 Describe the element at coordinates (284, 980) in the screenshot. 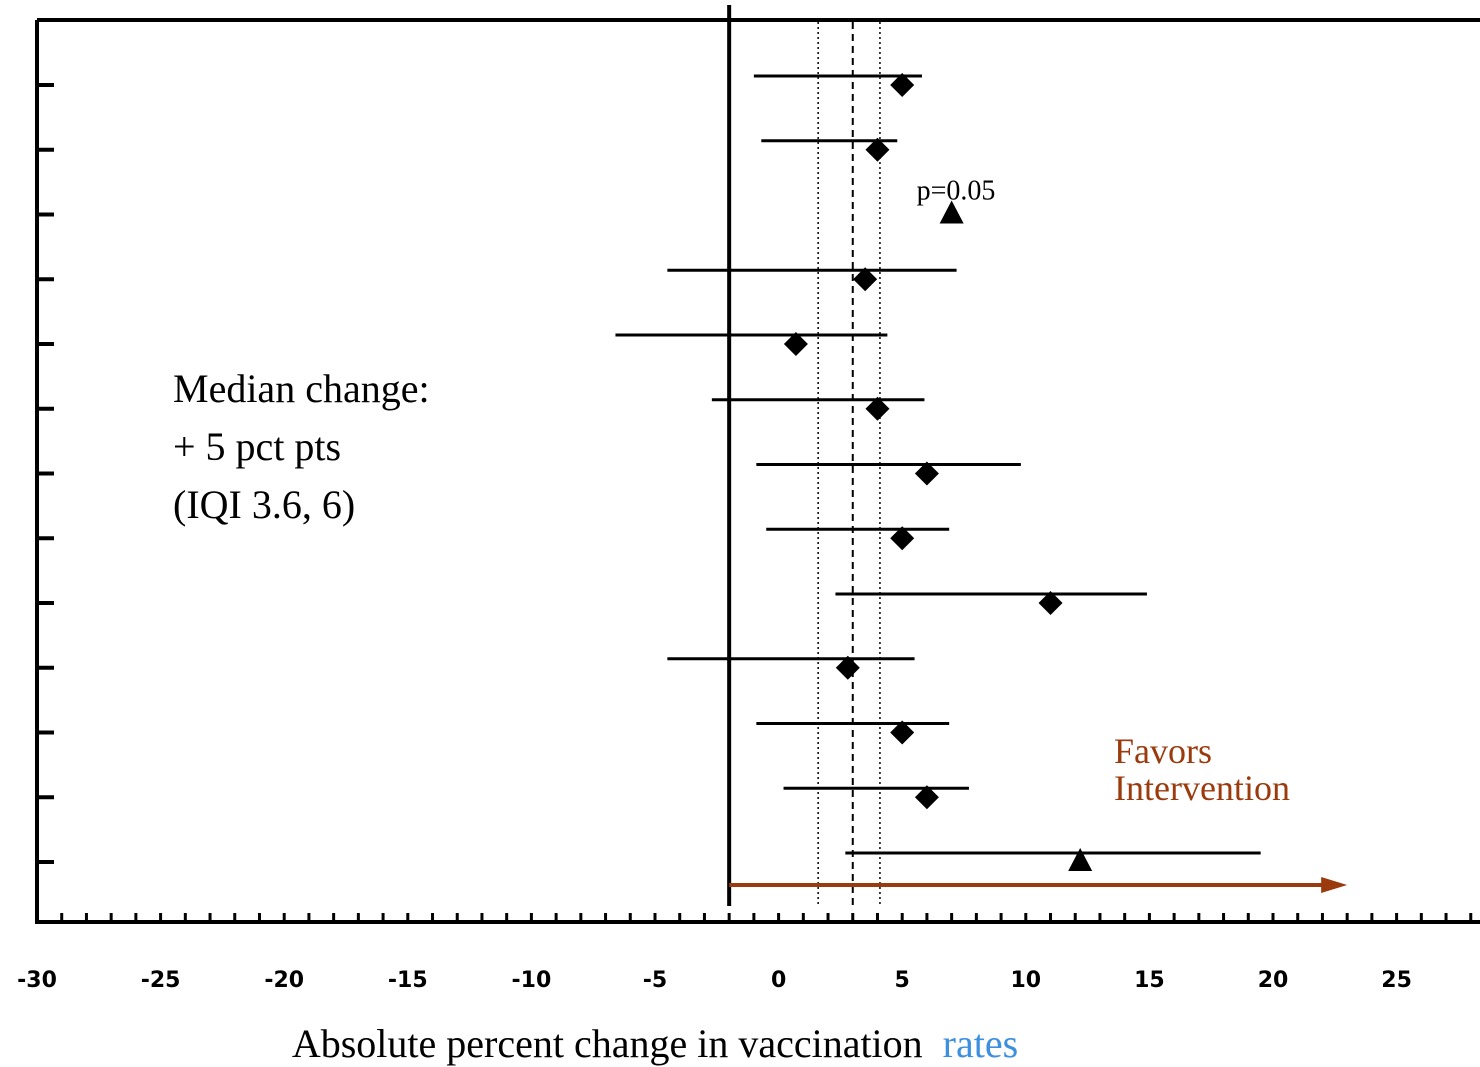

I see `x-tick-label: -20` at that location.